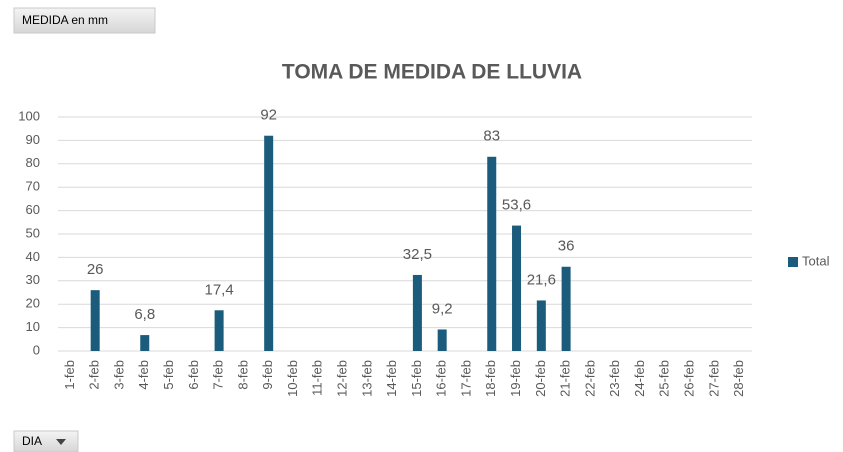 The height and width of the screenshot is (452, 843). What do you see at coordinates (565, 378) in the screenshot?
I see `x-tick-label: 21-feb` at bounding box center [565, 378].